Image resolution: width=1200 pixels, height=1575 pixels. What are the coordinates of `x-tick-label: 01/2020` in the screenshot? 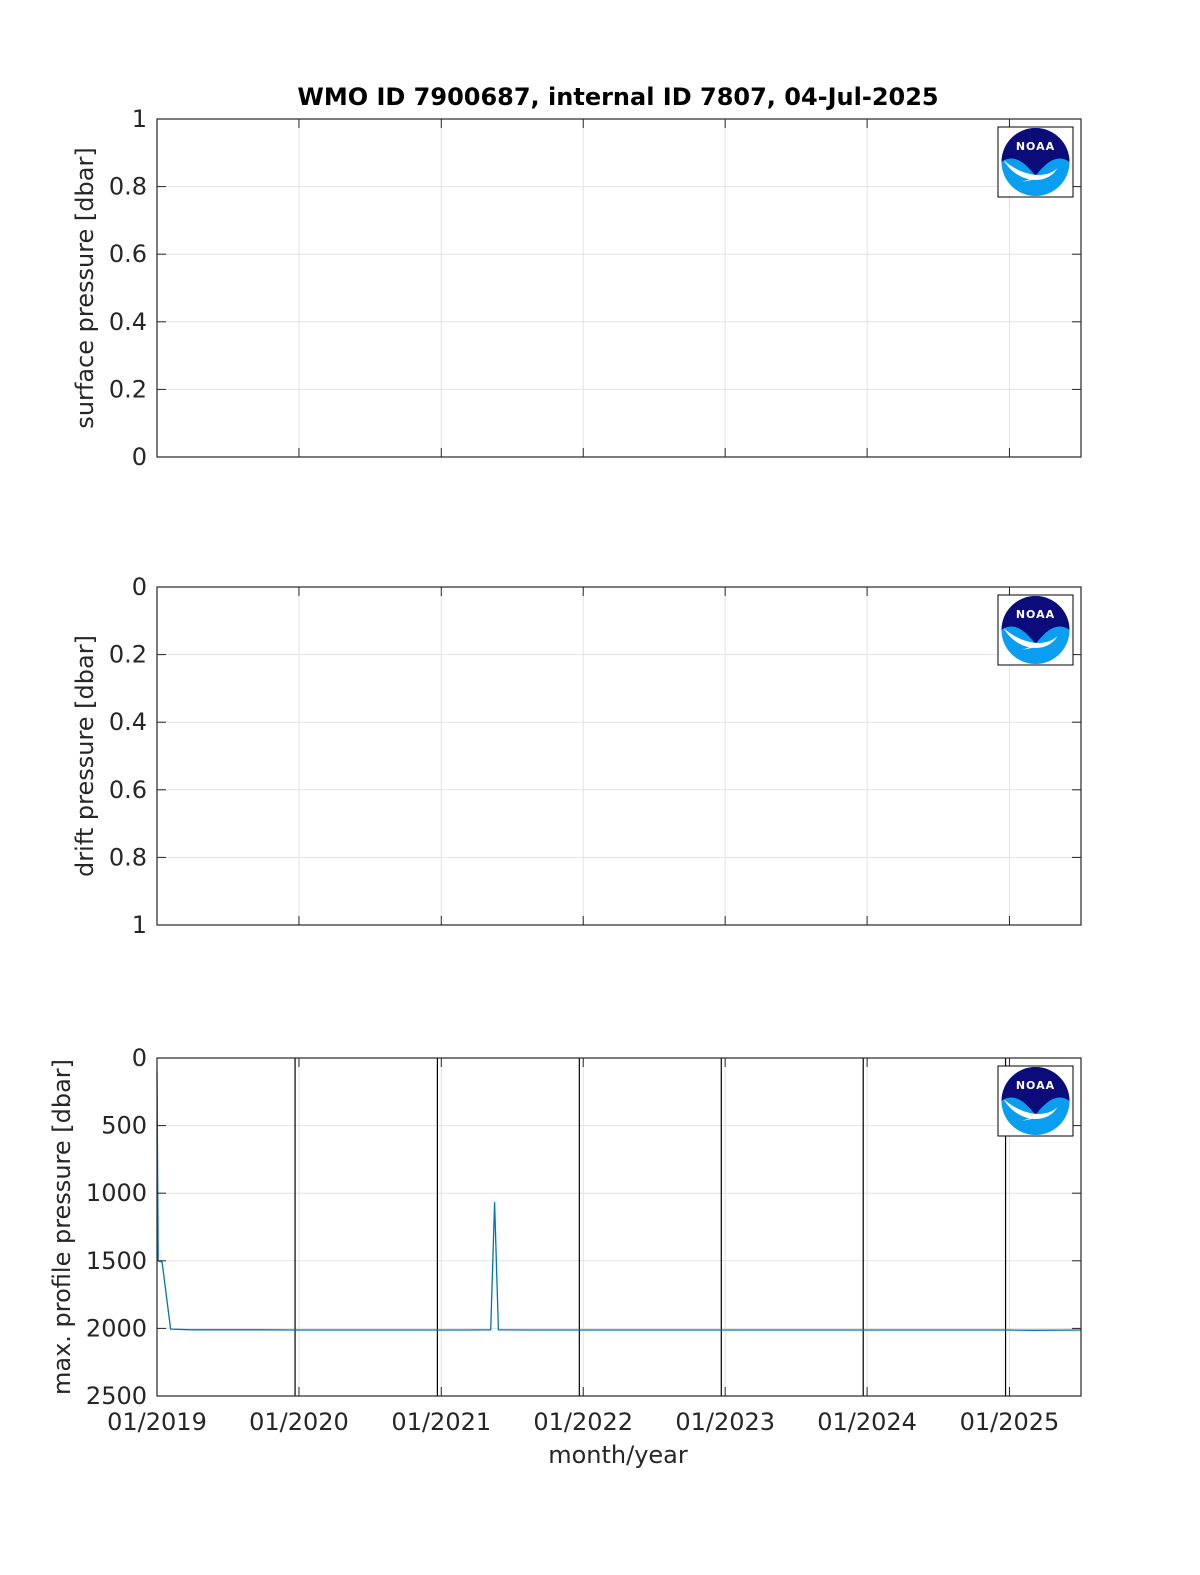 It's located at (299, 1422).